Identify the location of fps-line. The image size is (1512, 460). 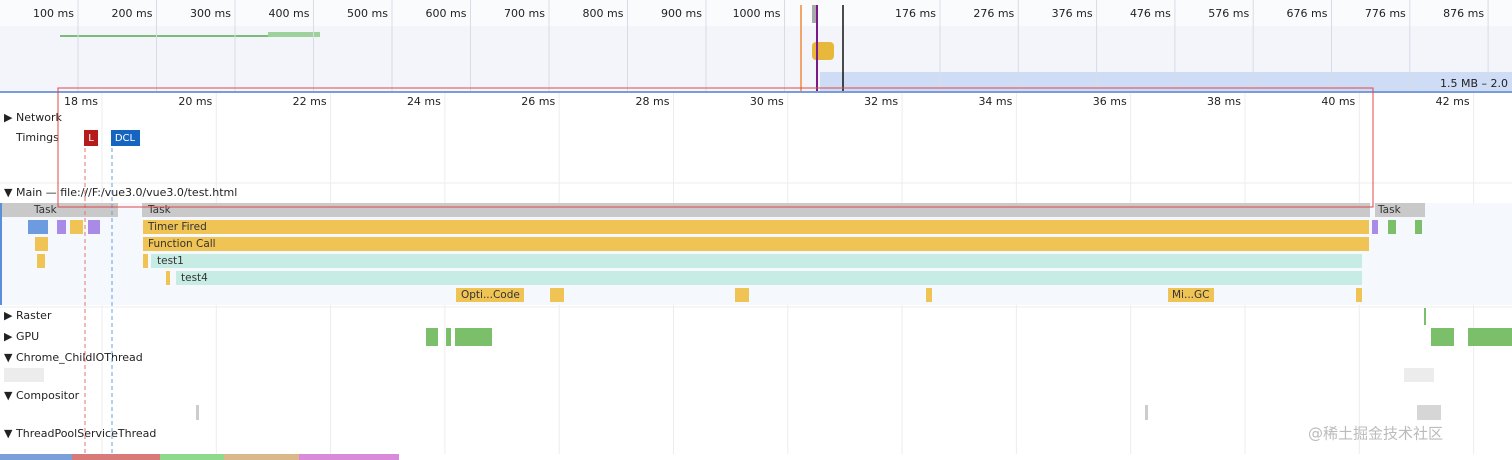
(294, 34).